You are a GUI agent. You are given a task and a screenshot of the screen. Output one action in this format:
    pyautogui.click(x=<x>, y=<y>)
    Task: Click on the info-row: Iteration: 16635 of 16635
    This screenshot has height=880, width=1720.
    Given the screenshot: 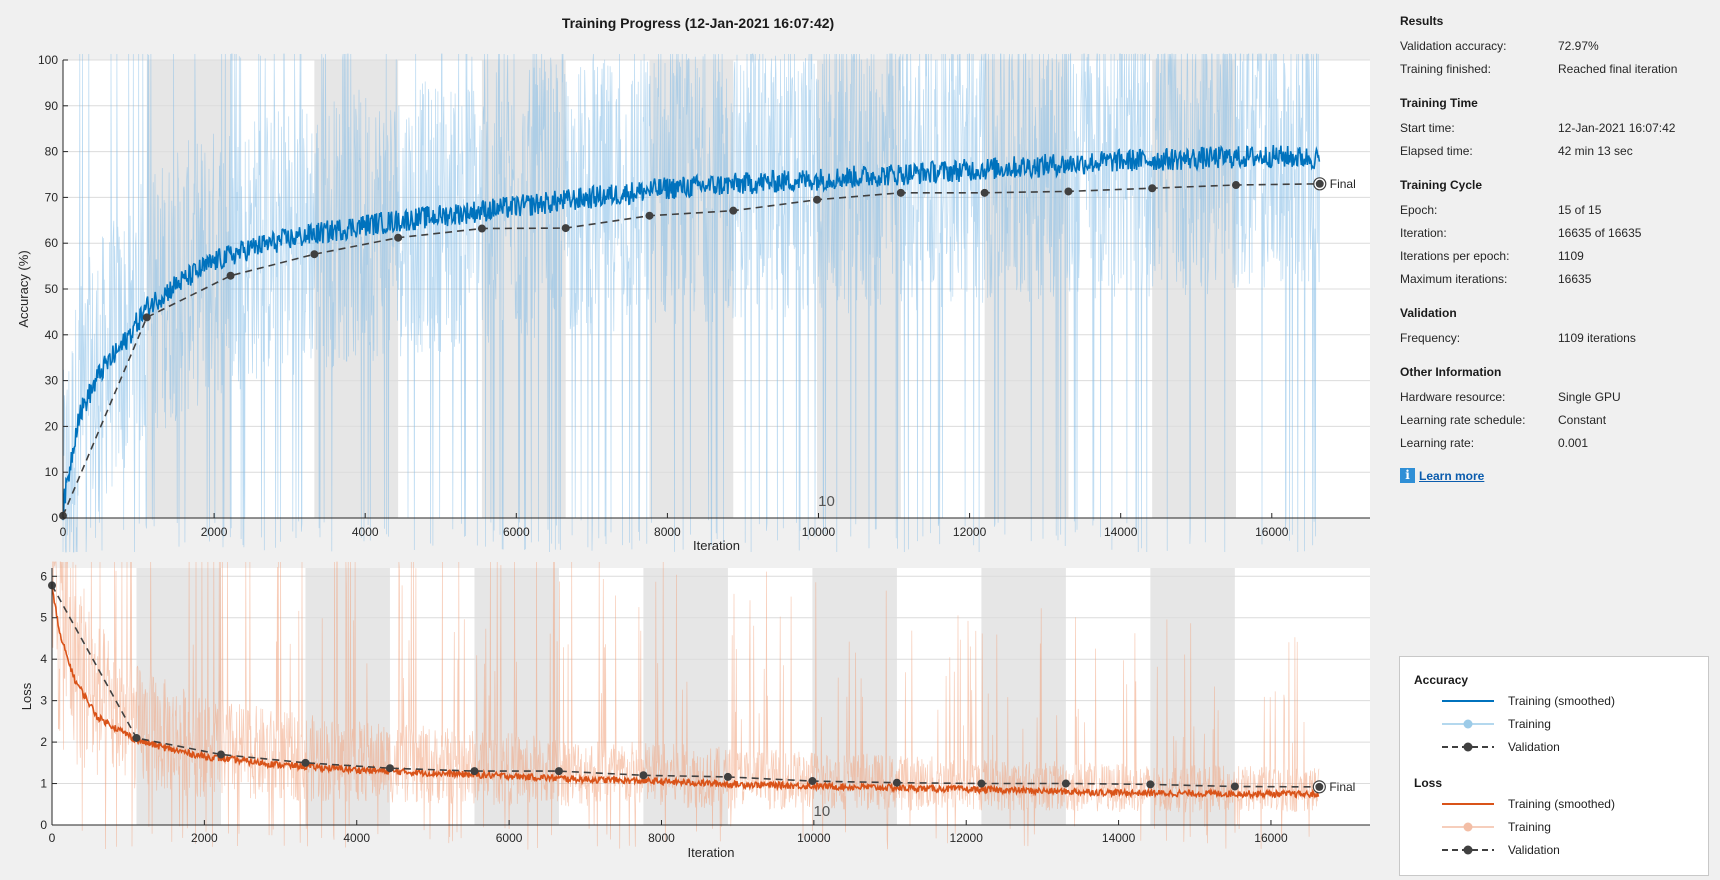 What is the action you would take?
    pyautogui.click(x=1555, y=232)
    